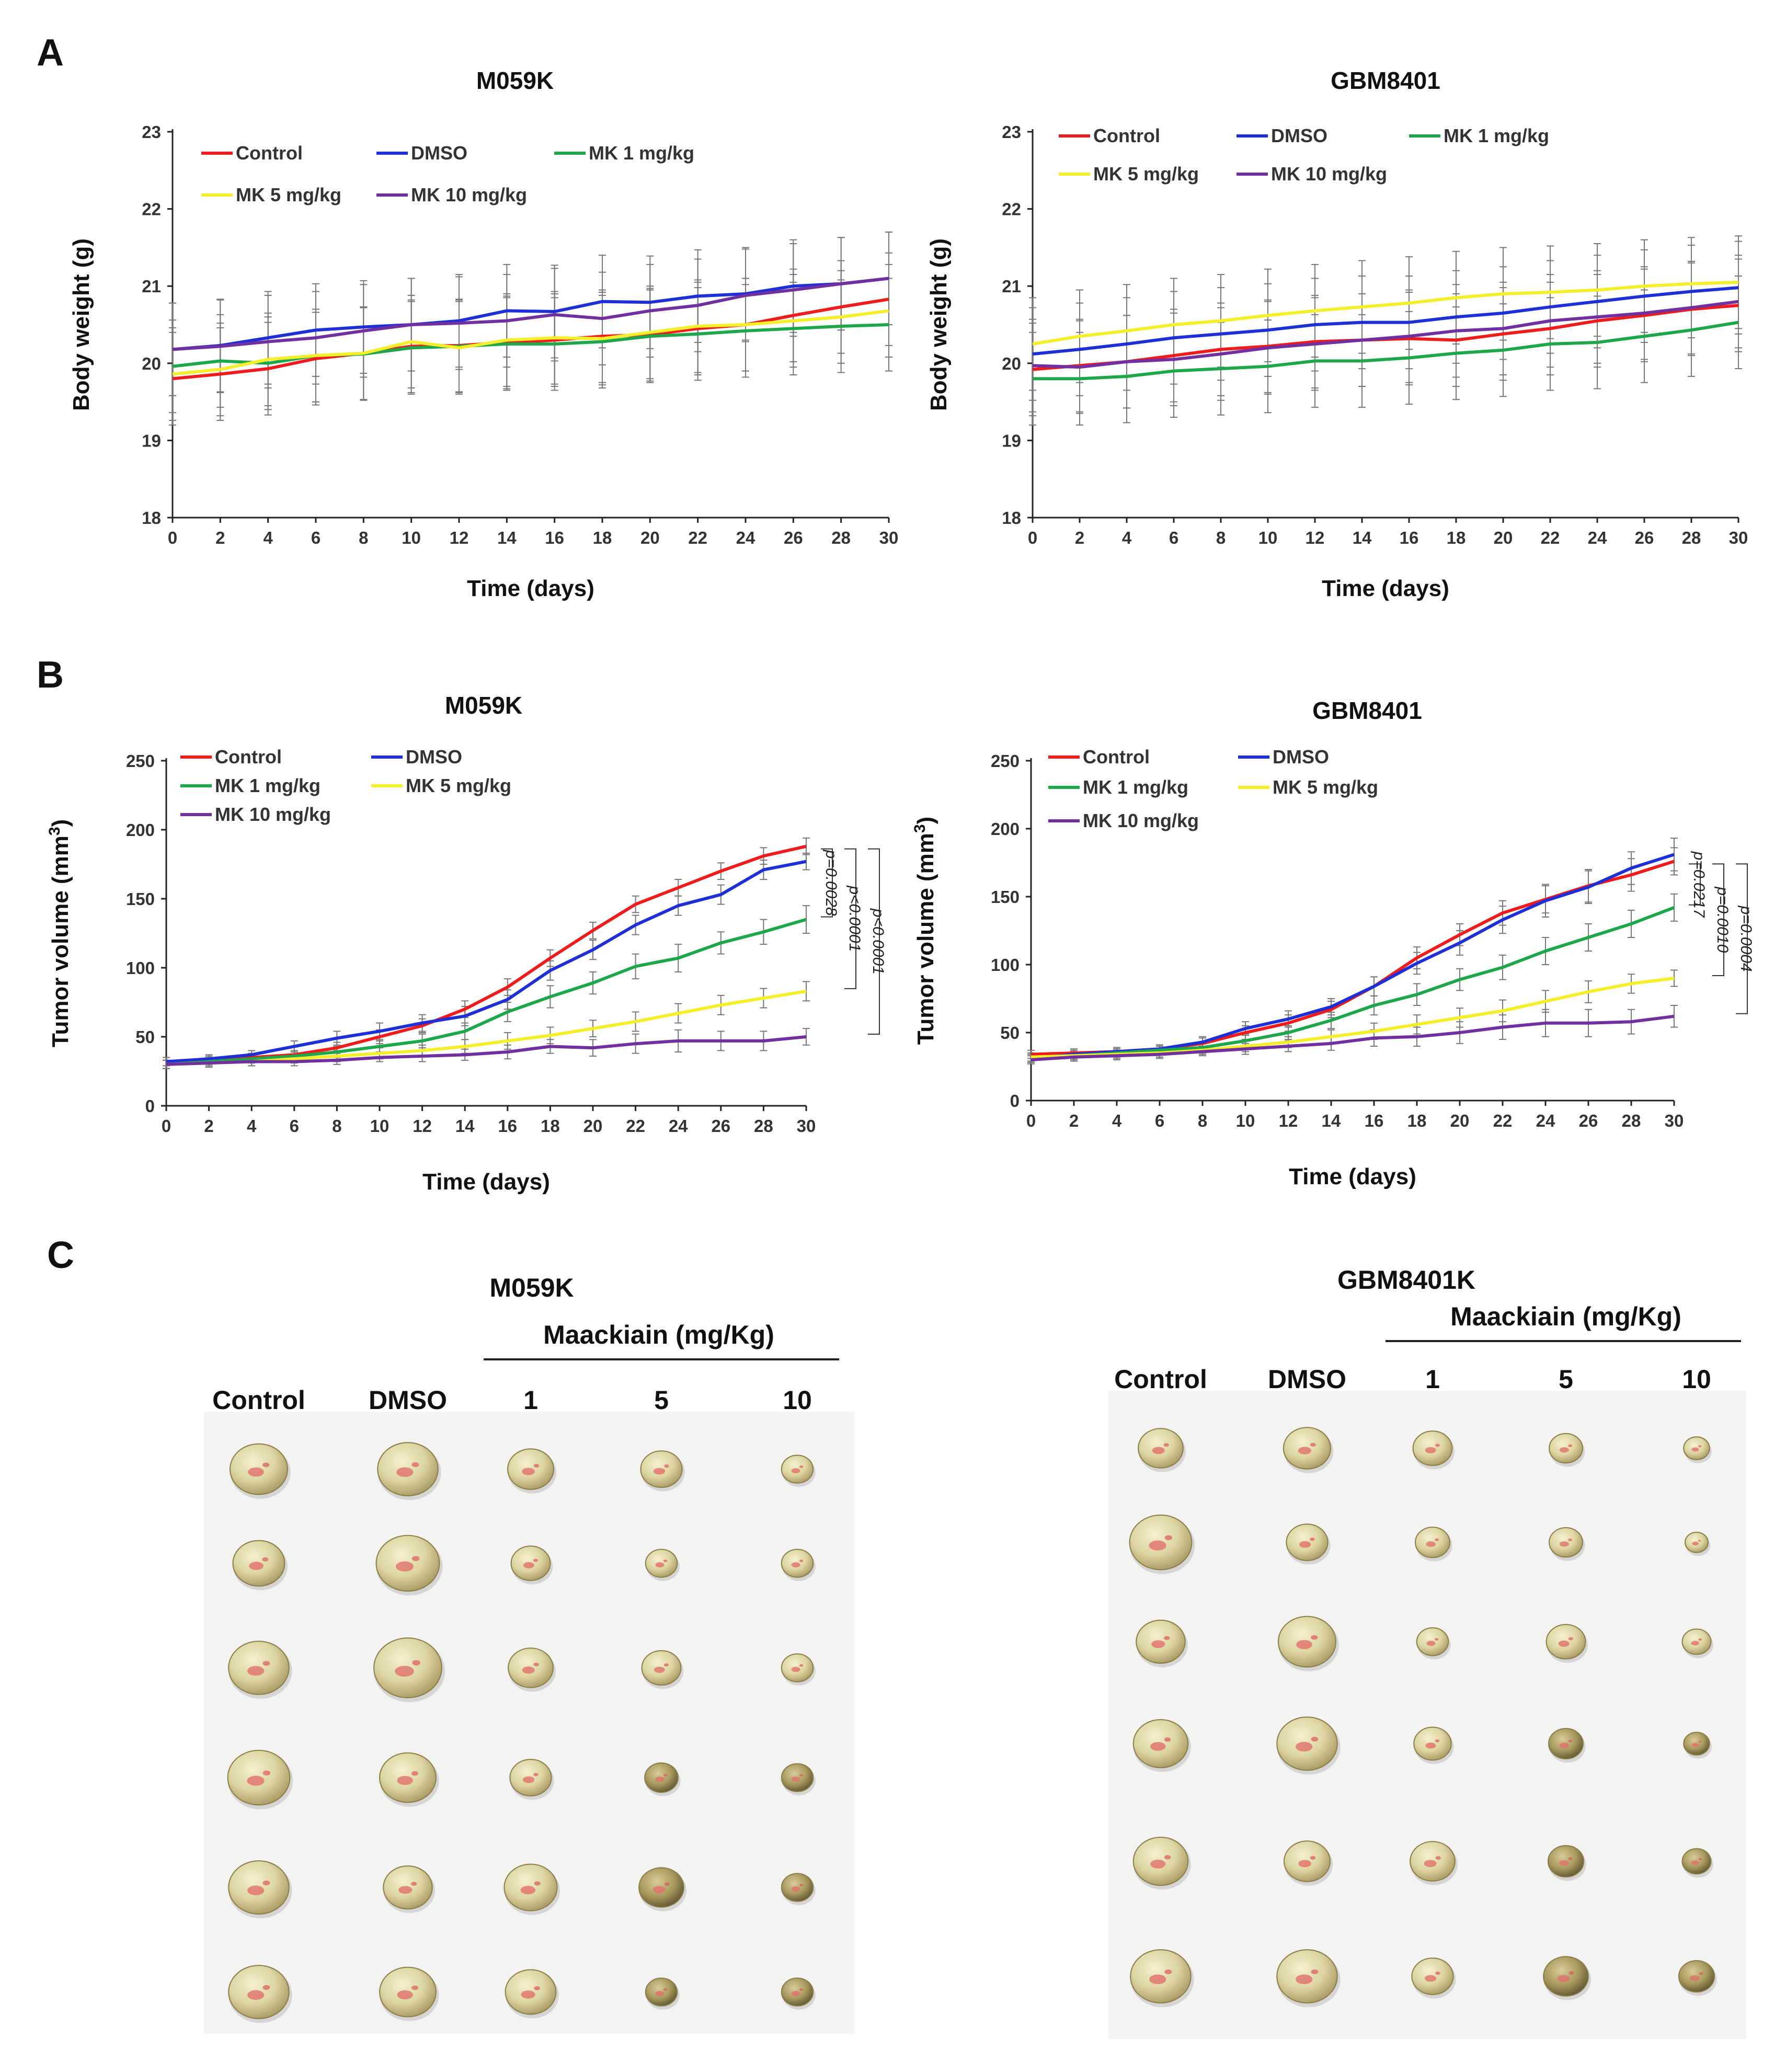  What do you see at coordinates (1406, 1280) in the screenshot?
I see `photo-title: GBM8401K` at bounding box center [1406, 1280].